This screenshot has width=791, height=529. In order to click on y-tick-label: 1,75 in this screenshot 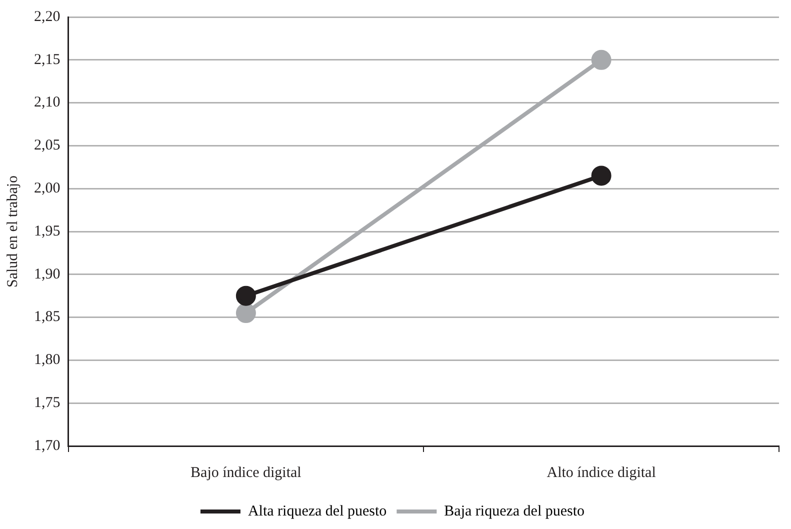, I will do `click(47, 403)`.